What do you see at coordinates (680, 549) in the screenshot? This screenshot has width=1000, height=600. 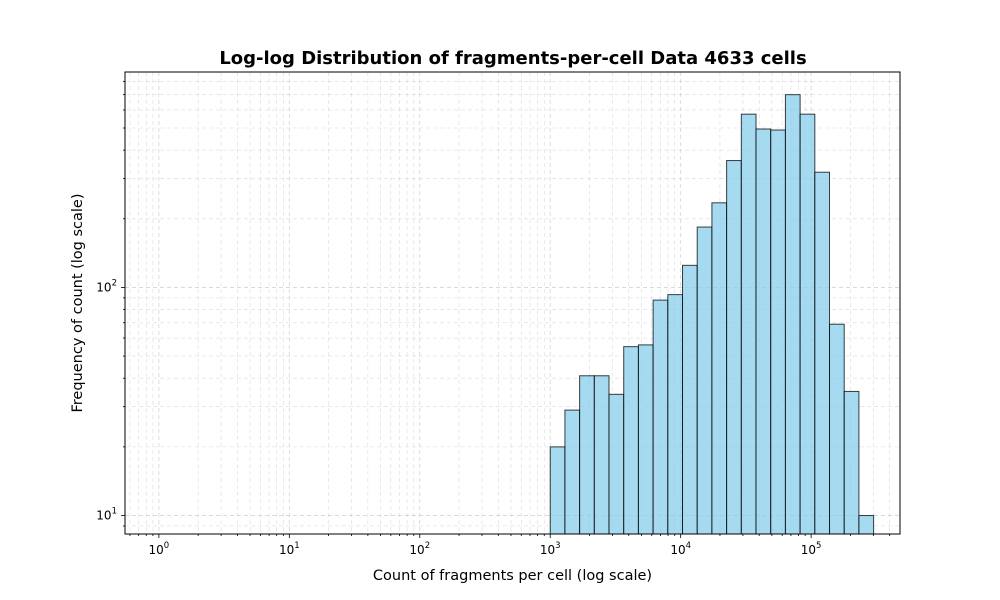 I see `x-tick-label: 10⁴` at bounding box center [680, 549].